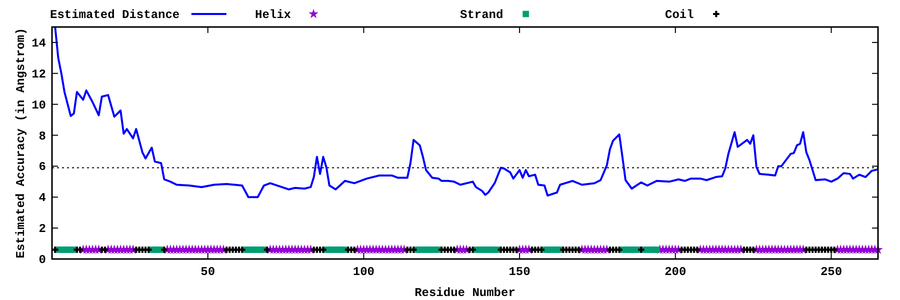  I want to click on legend-label: Strand, so click(482, 15).